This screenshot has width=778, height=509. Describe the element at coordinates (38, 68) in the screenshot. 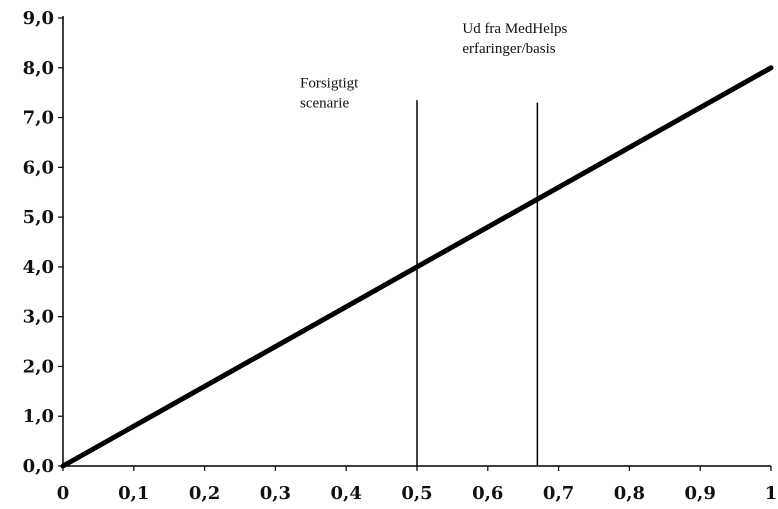

I see `y-tick-label: 8,0` at that location.